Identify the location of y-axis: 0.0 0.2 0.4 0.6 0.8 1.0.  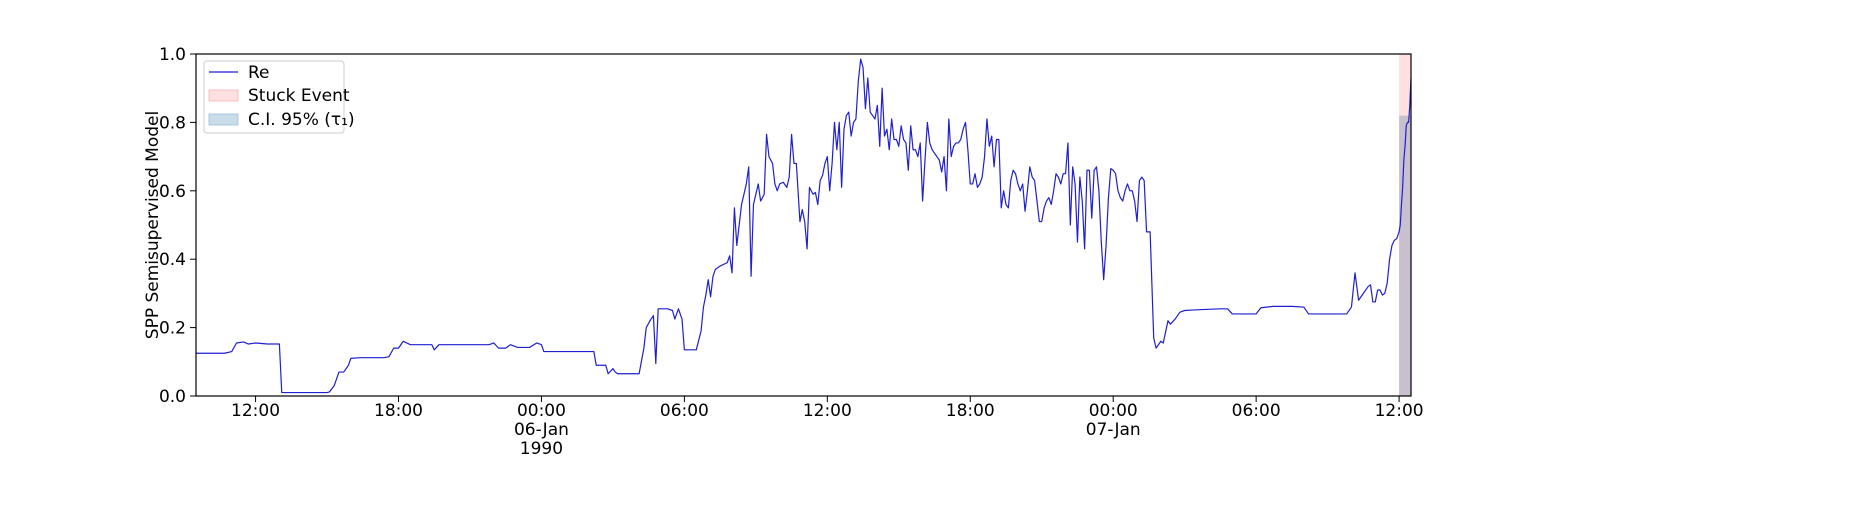
(177, 226).